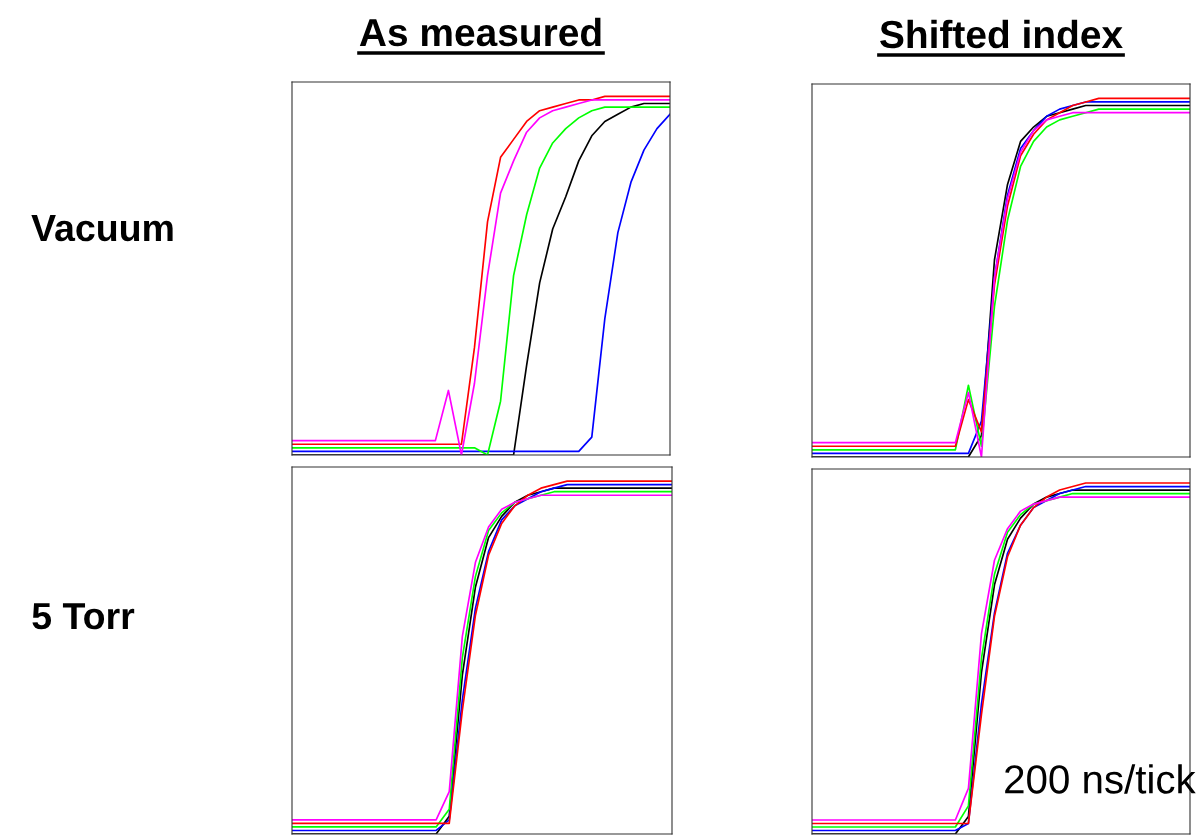 The image size is (1202, 836). Describe the element at coordinates (1001, 34) in the screenshot. I see `chart-title: Shifted index` at that location.